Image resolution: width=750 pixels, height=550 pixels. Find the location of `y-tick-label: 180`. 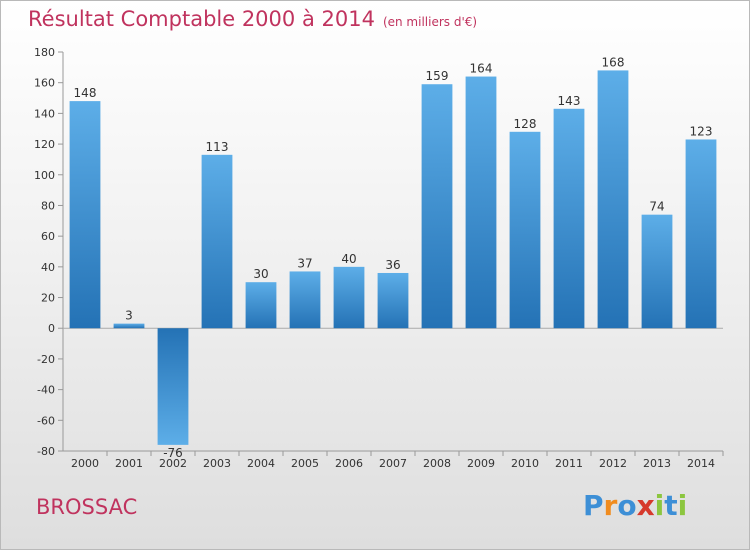

y-tick-label: 180 is located at coordinates (44, 52).